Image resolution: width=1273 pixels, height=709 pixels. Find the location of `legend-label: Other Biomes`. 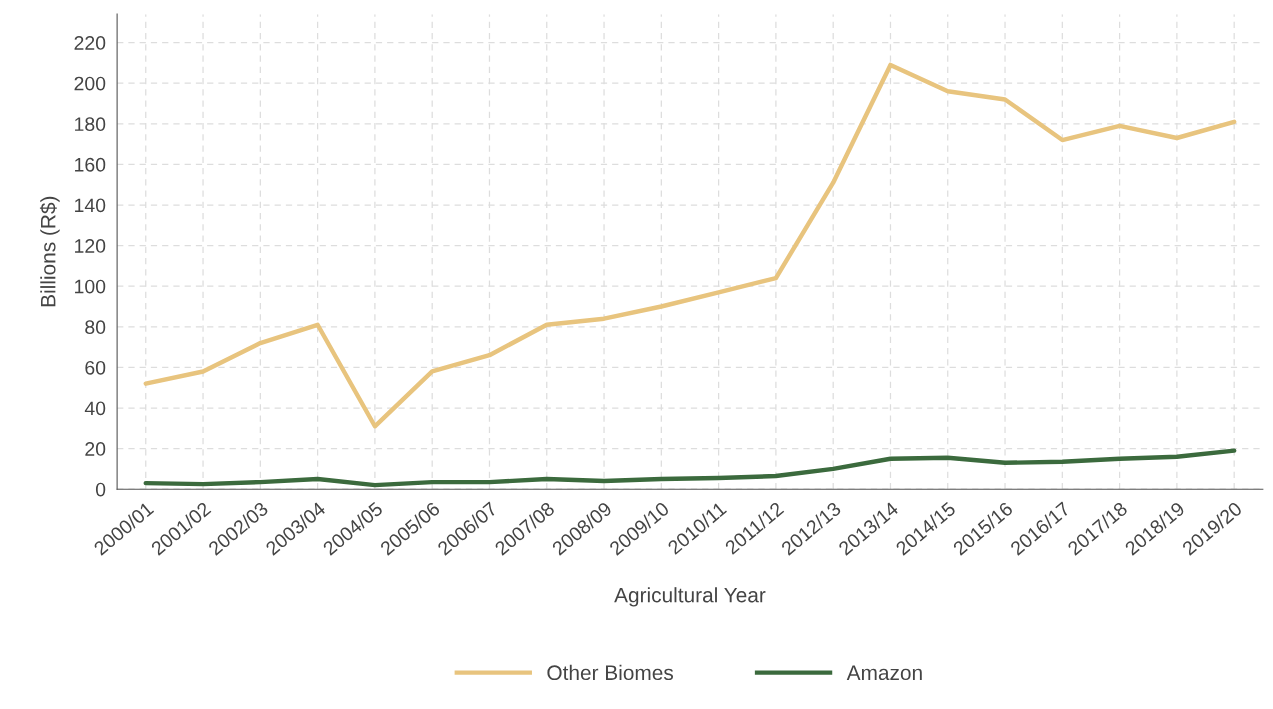

legend-label: Other Biomes is located at coordinates (610, 672).